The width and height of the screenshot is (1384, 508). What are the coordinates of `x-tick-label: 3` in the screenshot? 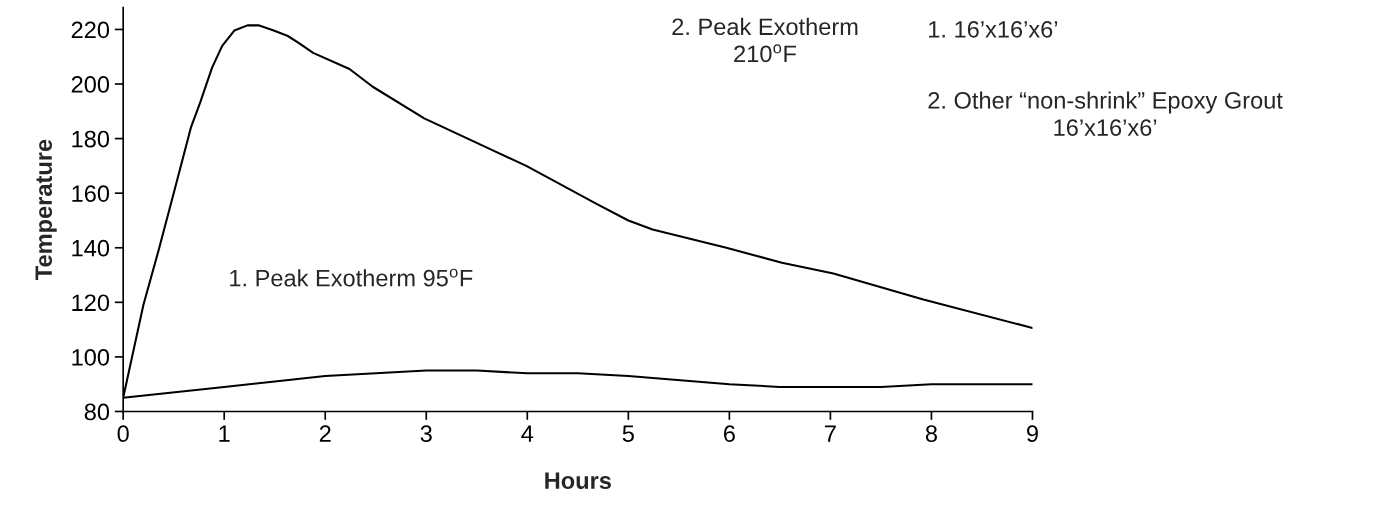 It's located at (426, 434).